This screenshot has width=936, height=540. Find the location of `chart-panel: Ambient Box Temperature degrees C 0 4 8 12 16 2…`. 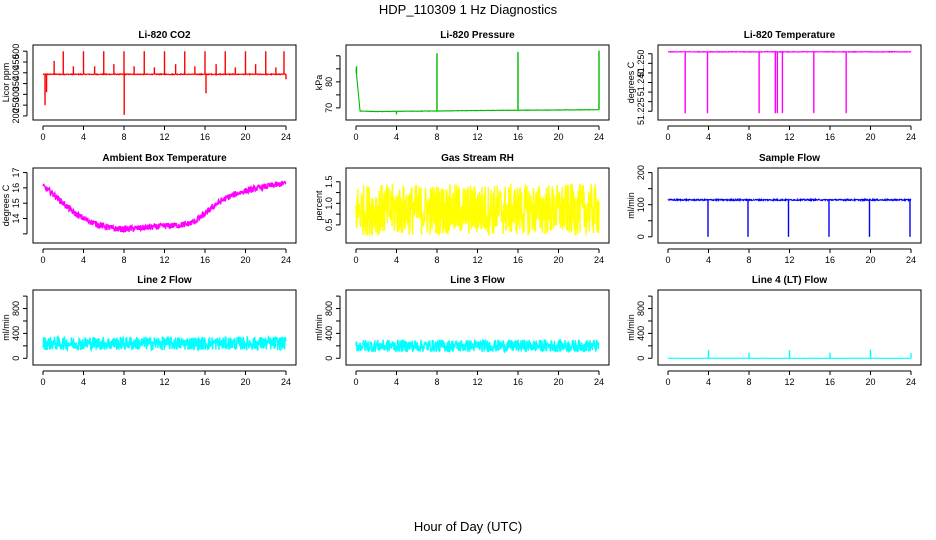

chart-panel: Ambient Box Temperature degrees C 0 4 8 12 16 2… is located at coordinates (149, 209).